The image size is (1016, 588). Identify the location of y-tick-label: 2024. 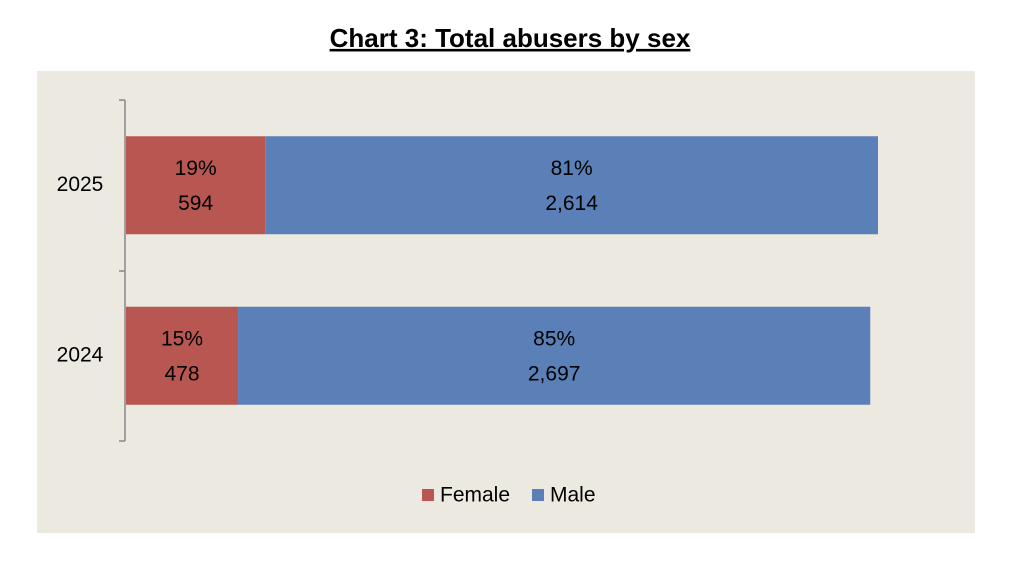
(80, 354).